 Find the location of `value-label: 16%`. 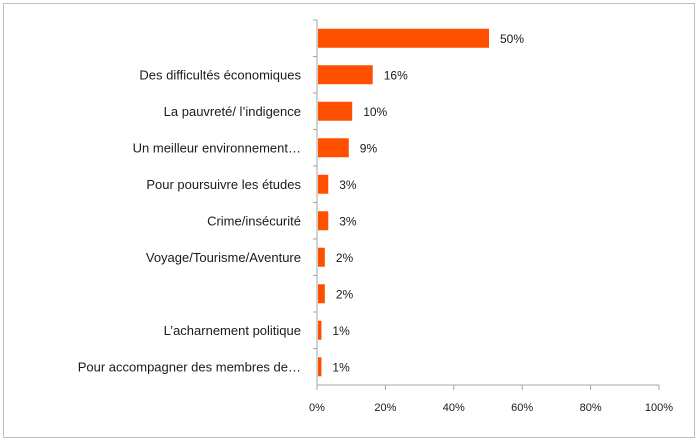

value-label: 16% is located at coordinates (396, 75).